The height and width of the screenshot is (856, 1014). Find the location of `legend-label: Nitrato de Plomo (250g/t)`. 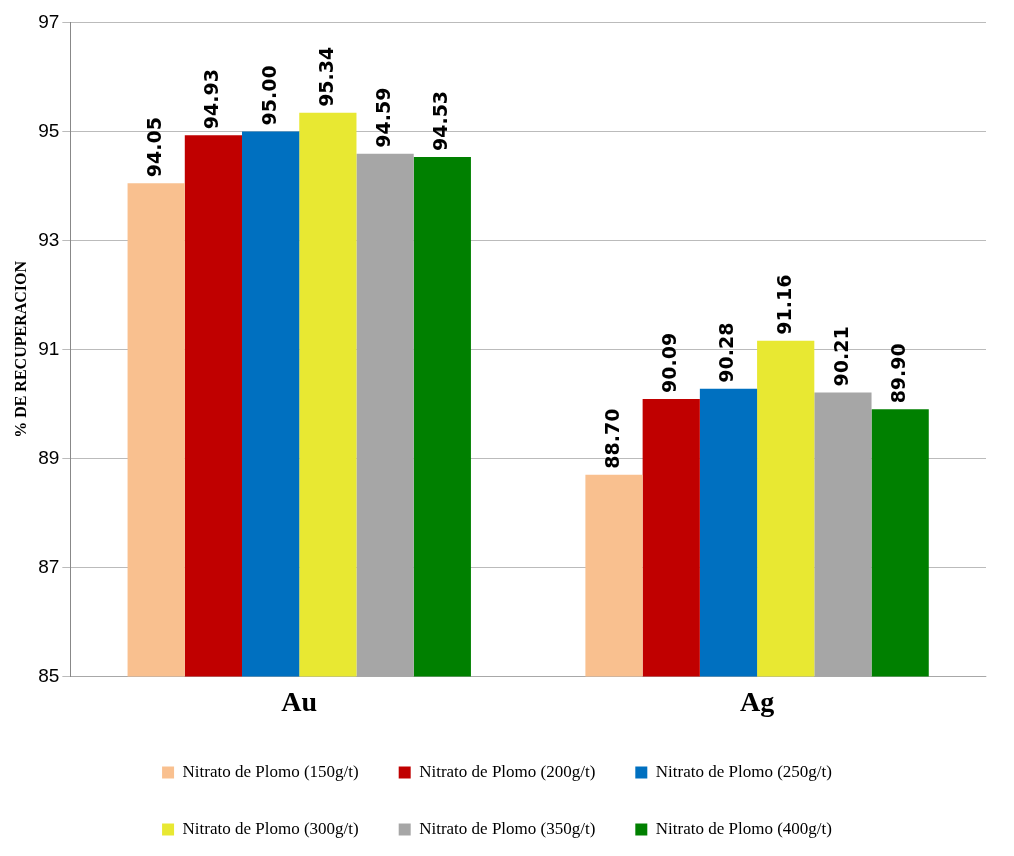

legend-label: Nitrato de Plomo (250g/t) is located at coordinates (743, 771).